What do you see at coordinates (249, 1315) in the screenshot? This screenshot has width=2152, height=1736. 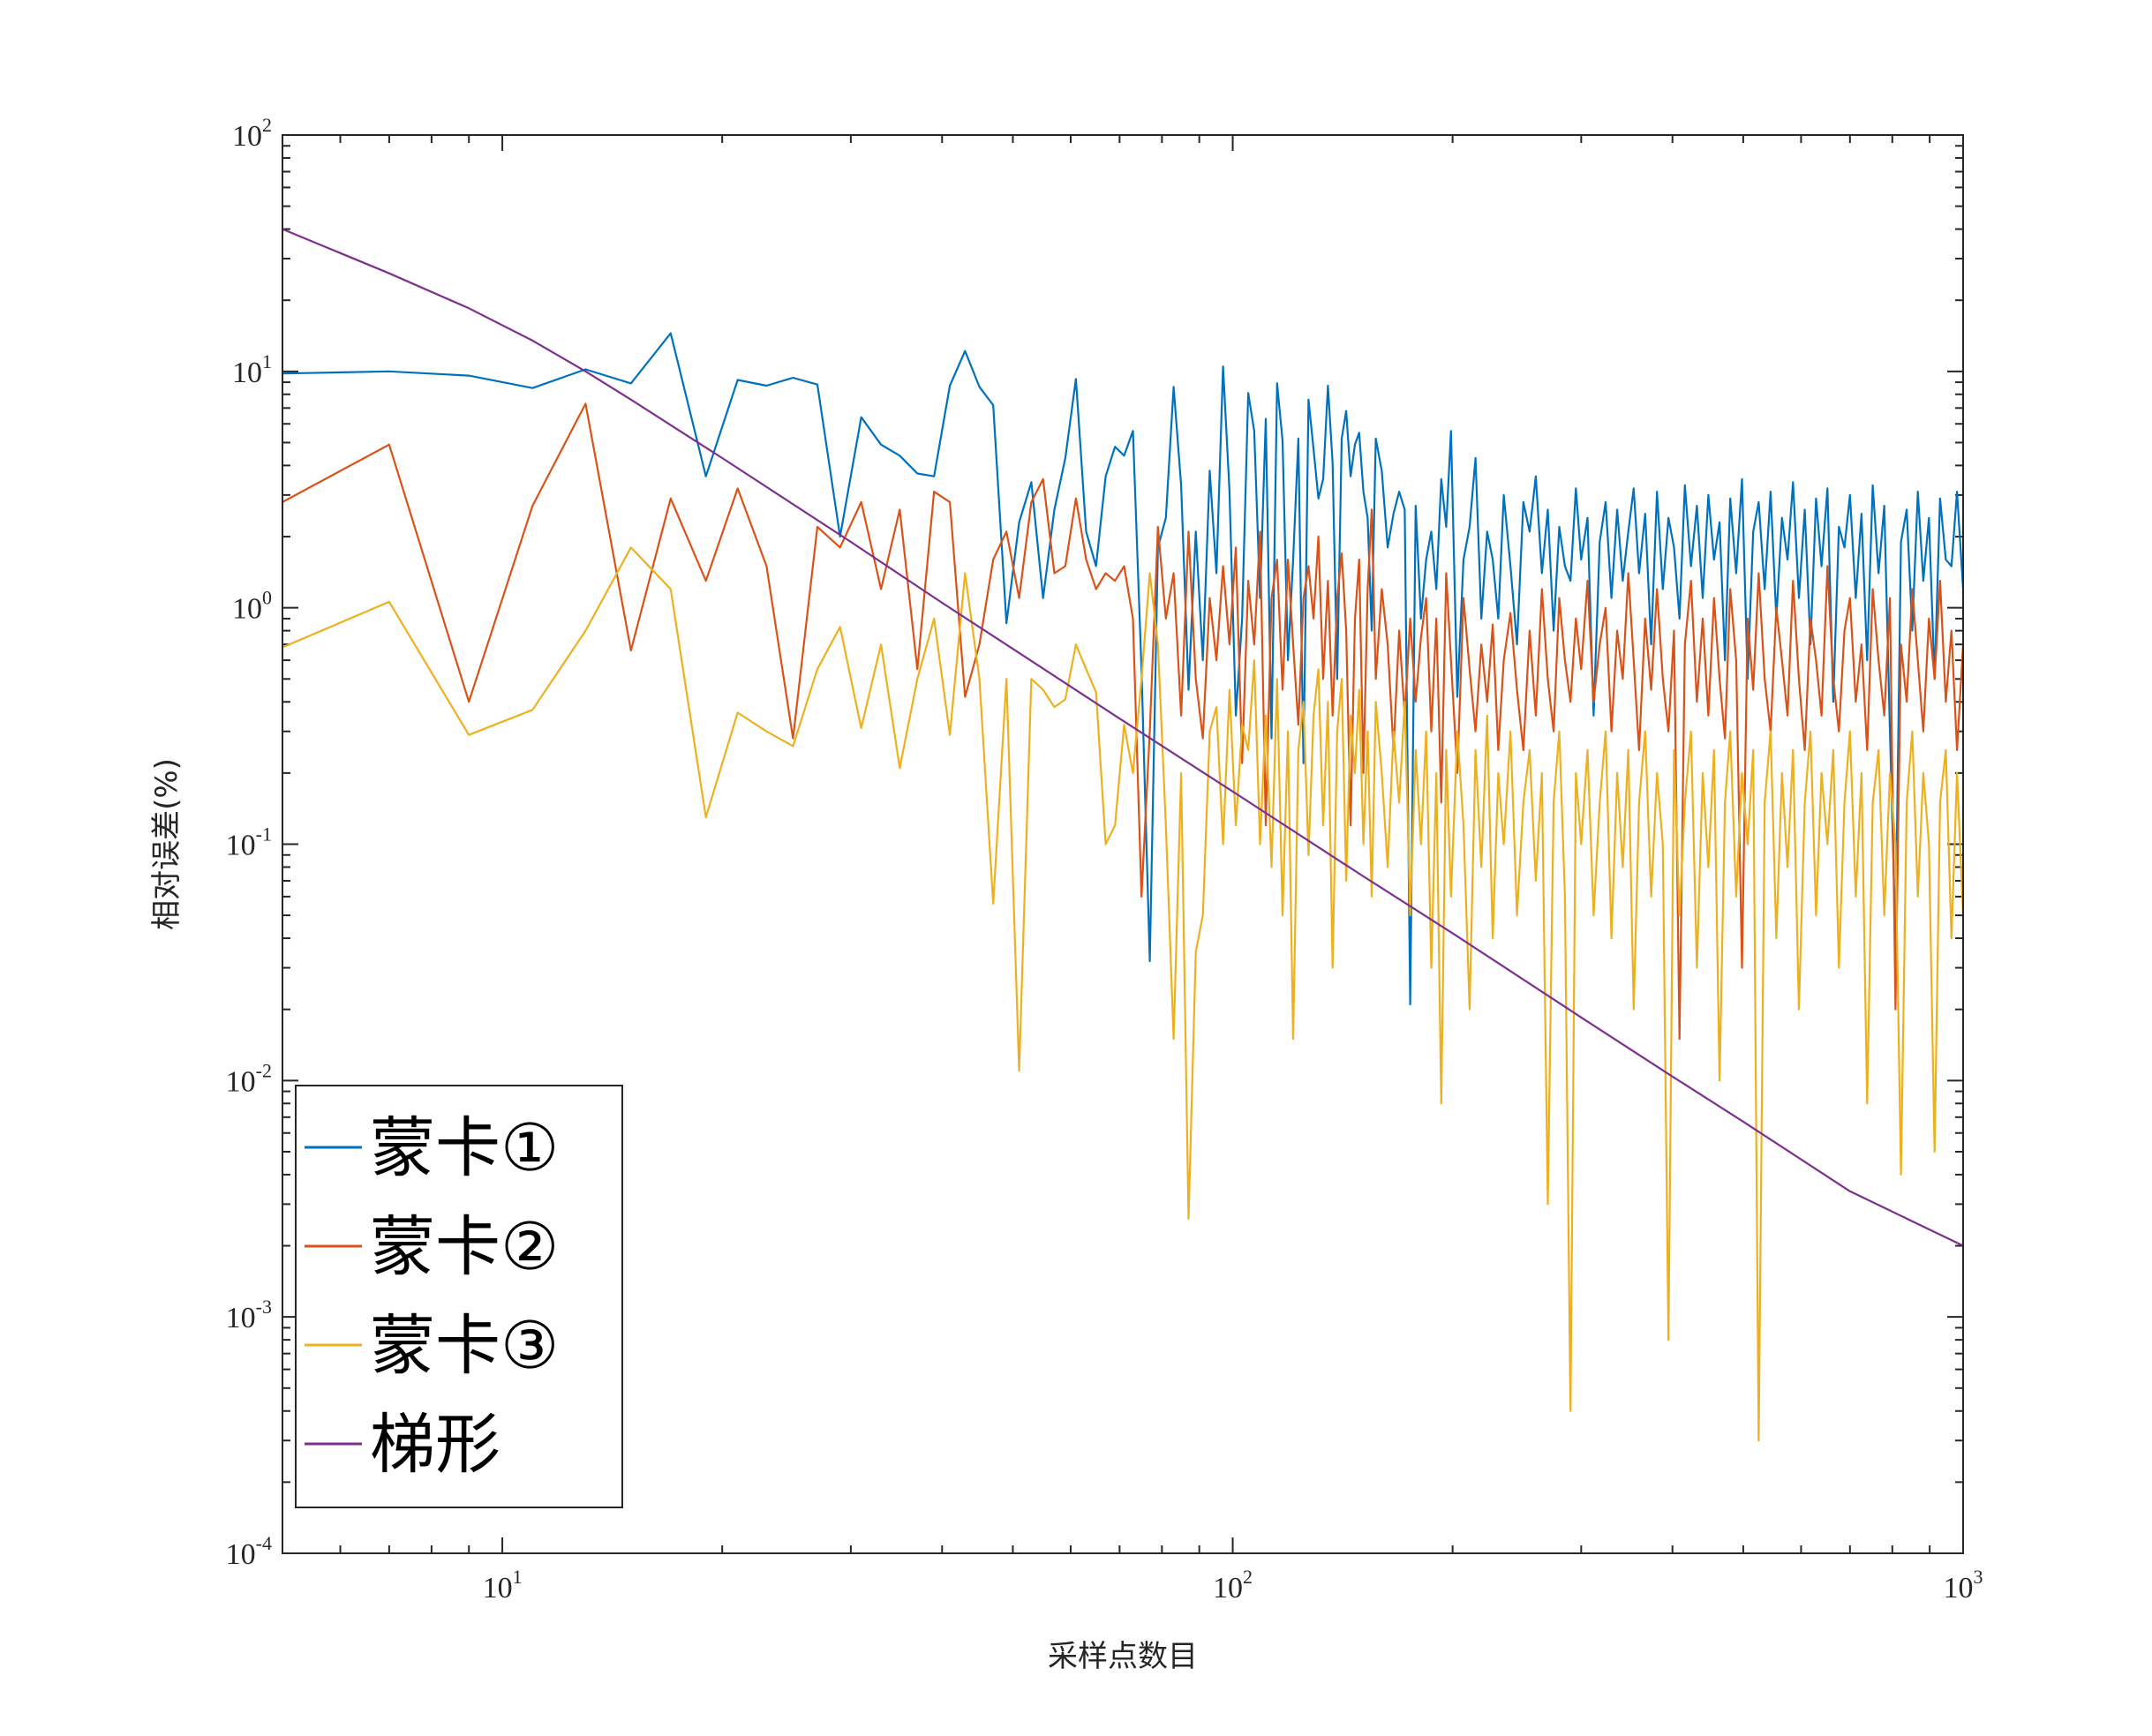 I see `y-tick-label: 10⁻³` at bounding box center [249, 1315].